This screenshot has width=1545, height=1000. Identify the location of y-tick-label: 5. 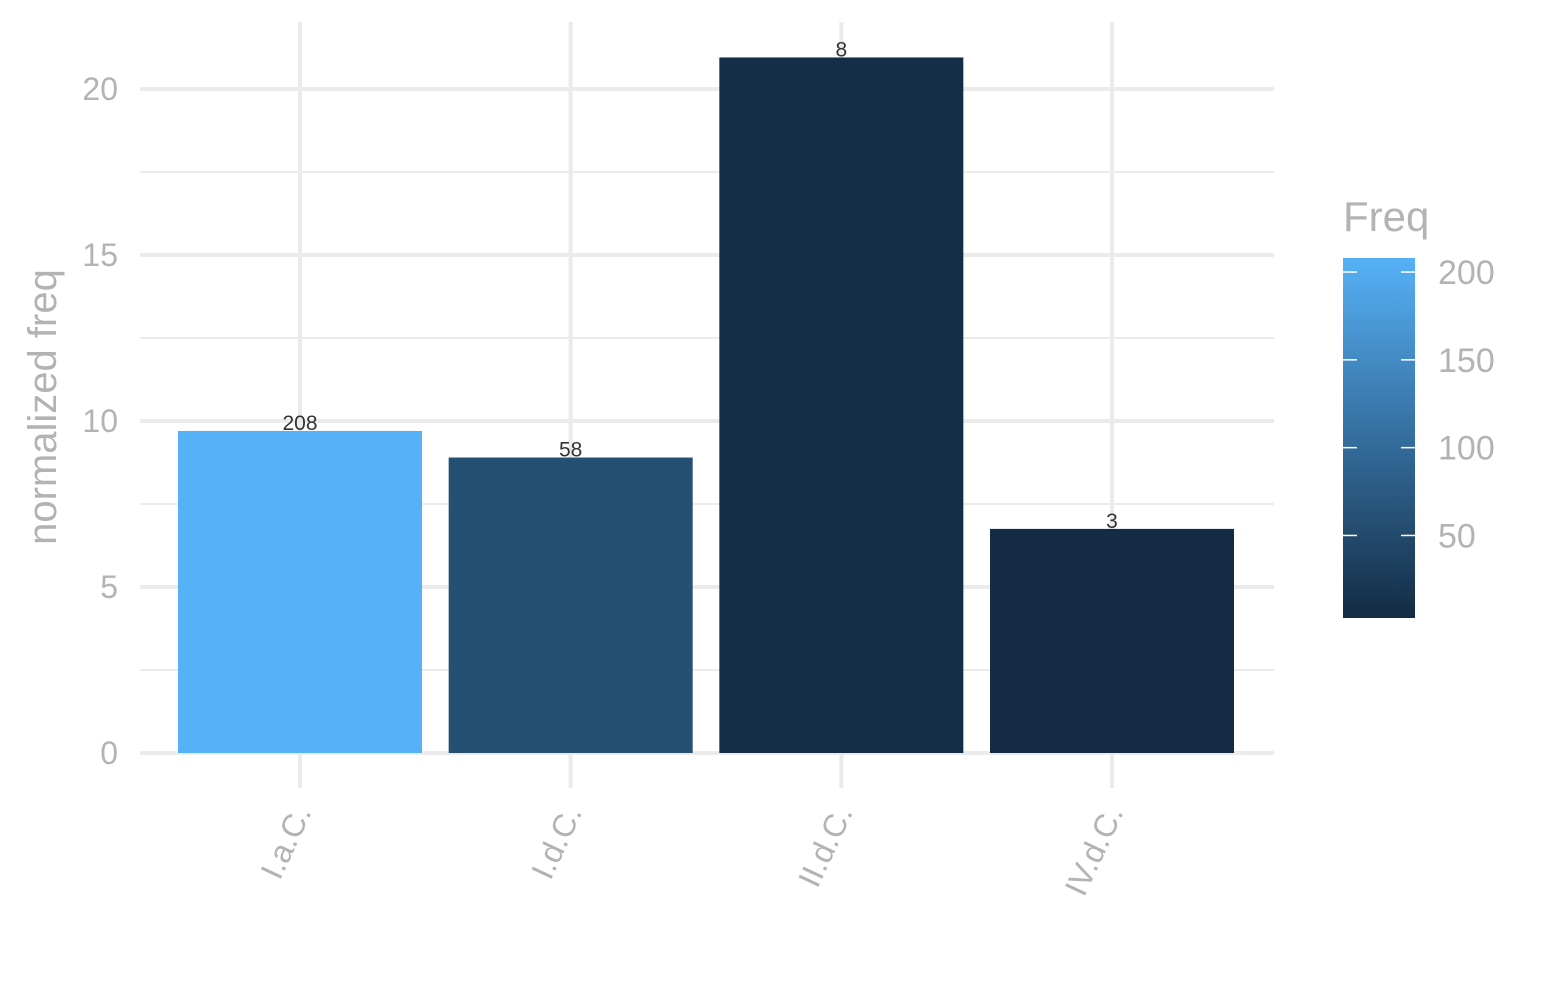
(109, 587).